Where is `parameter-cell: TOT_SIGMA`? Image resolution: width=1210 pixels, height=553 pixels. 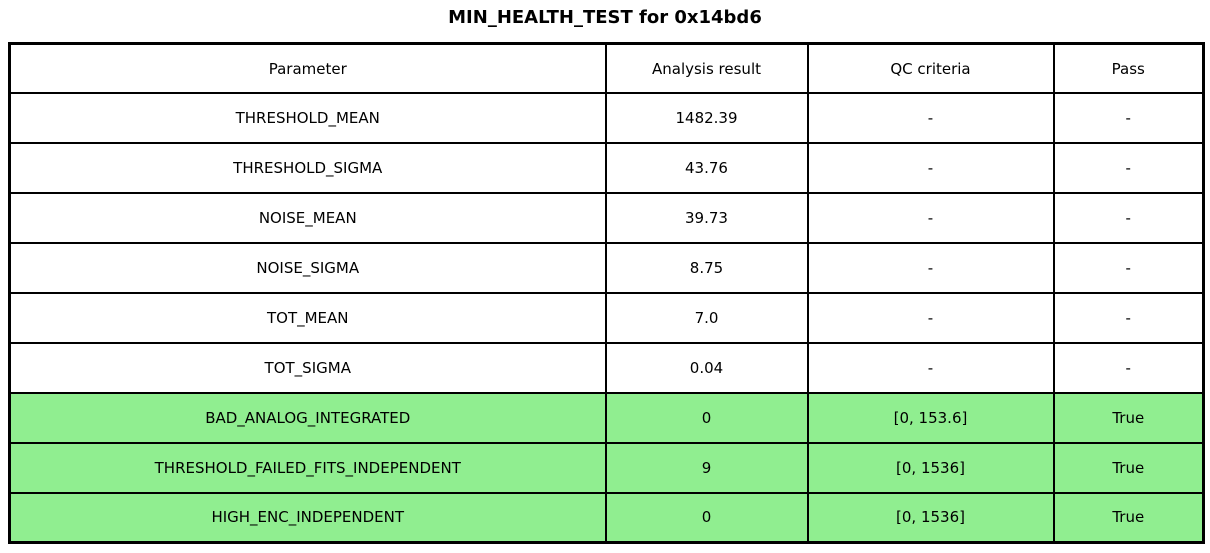 parameter-cell: TOT_SIGMA is located at coordinates (307, 367).